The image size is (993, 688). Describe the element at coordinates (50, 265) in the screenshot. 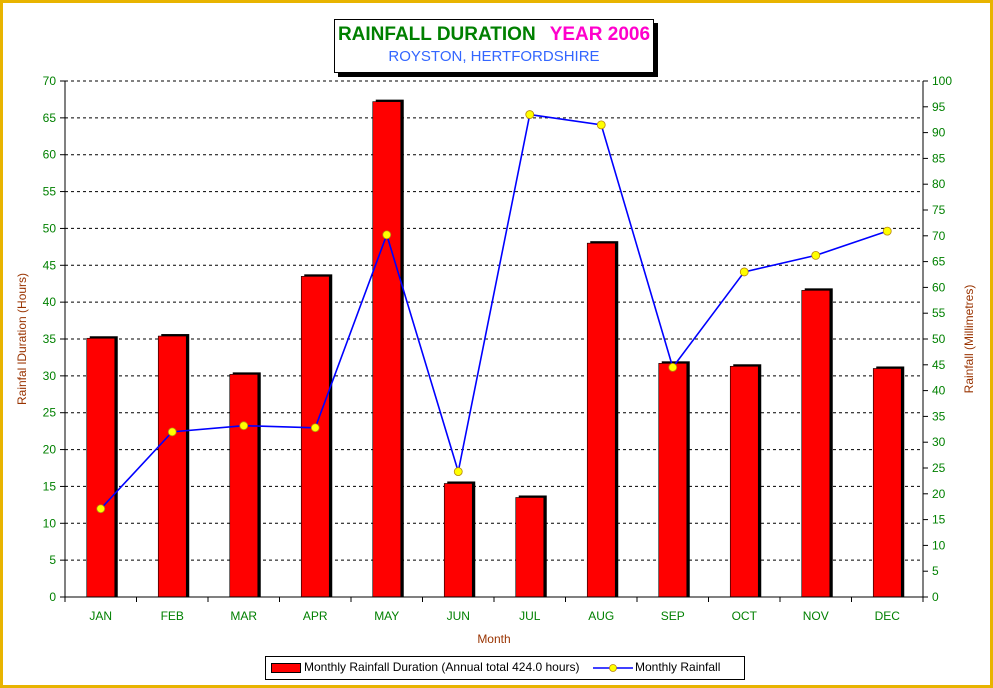

I see `y-left-tick-label: 45` at that location.